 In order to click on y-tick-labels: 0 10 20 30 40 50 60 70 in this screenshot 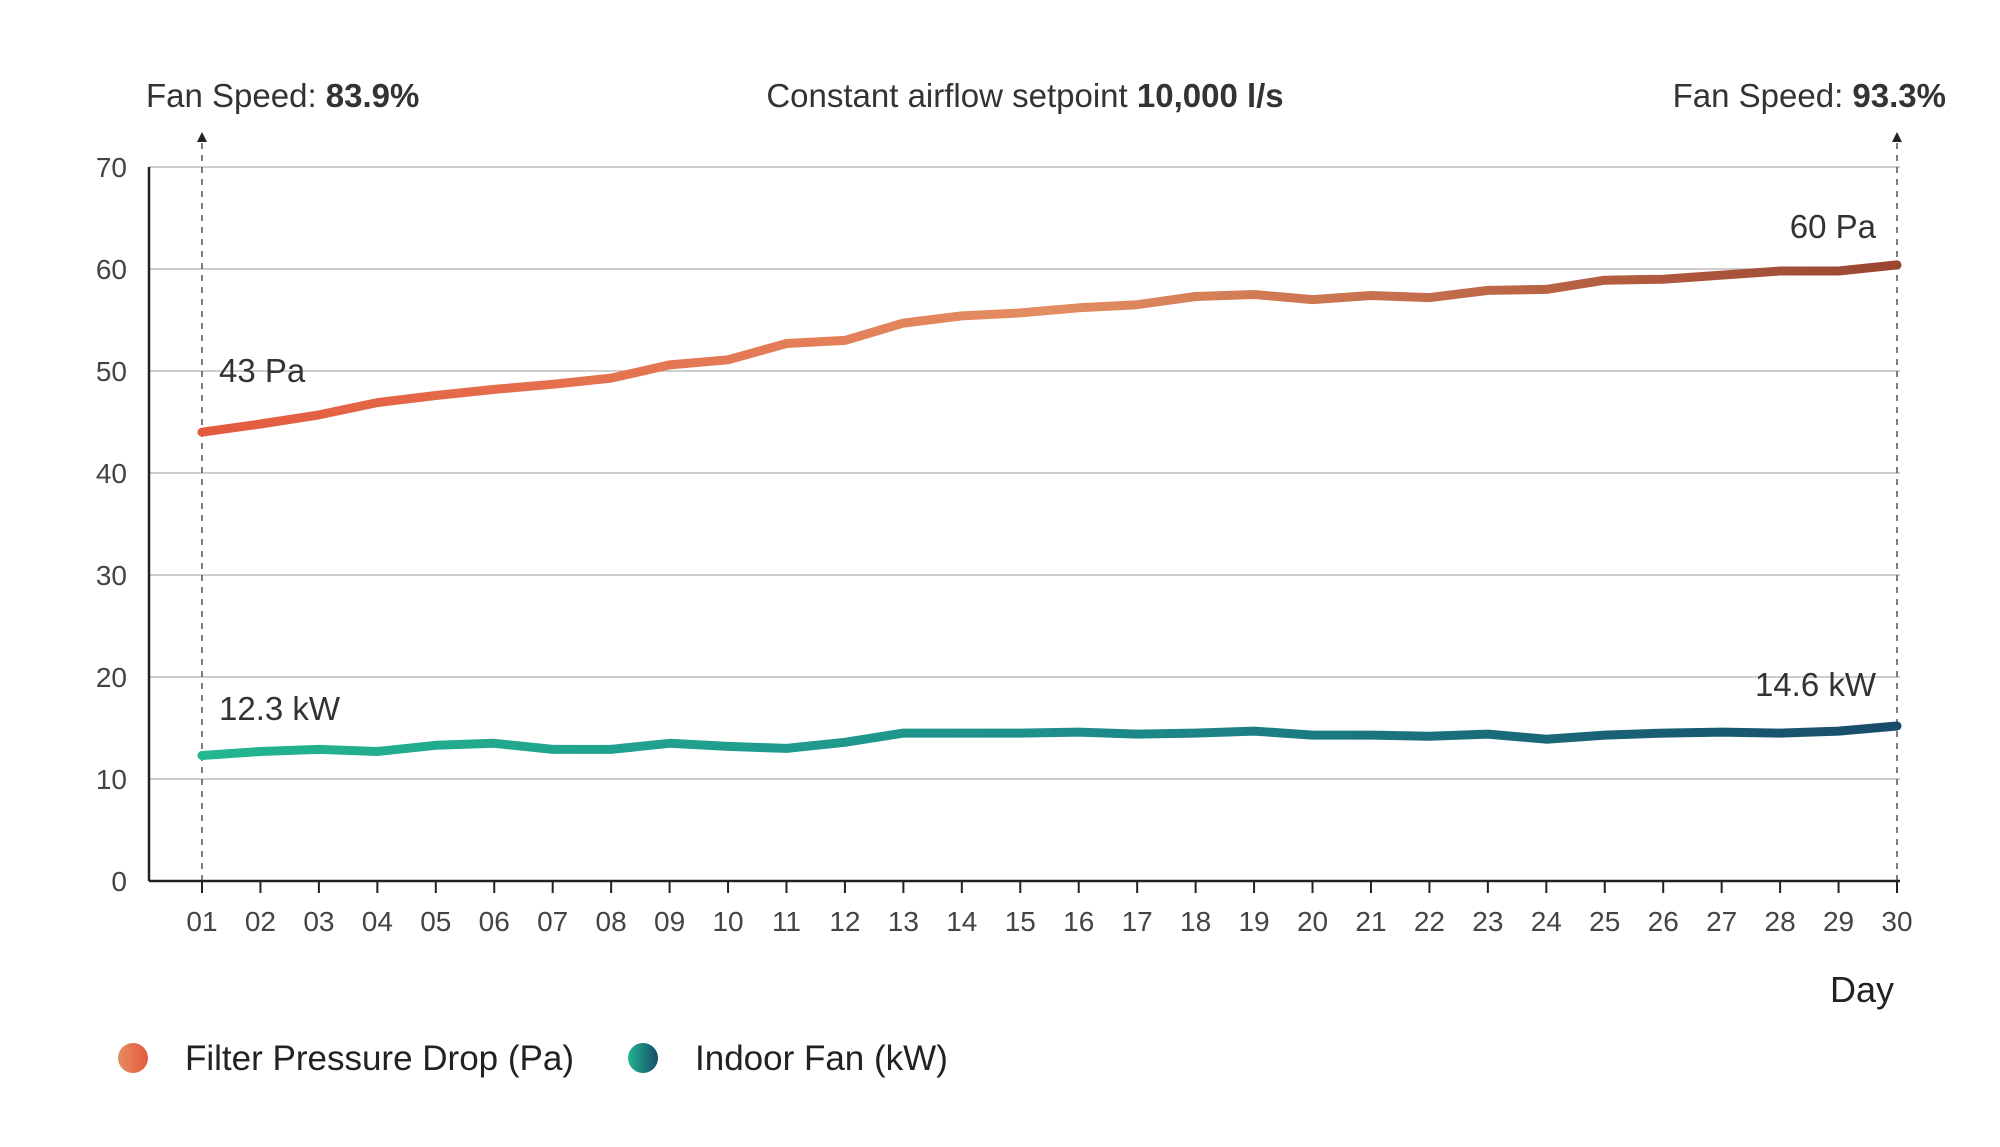, I will do `click(111, 524)`.